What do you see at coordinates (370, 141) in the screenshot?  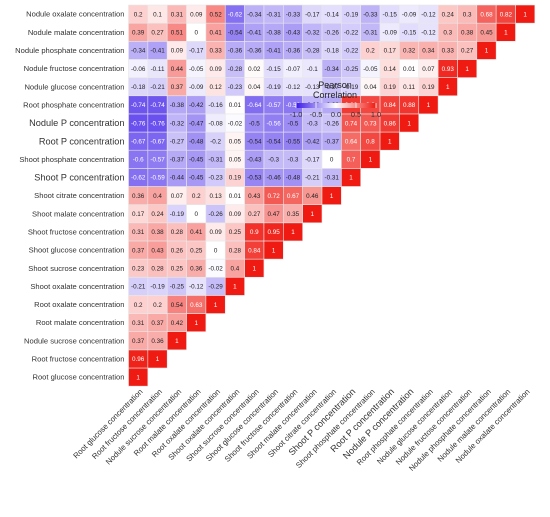 I see `cell-value-label: 0.8` at bounding box center [370, 141].